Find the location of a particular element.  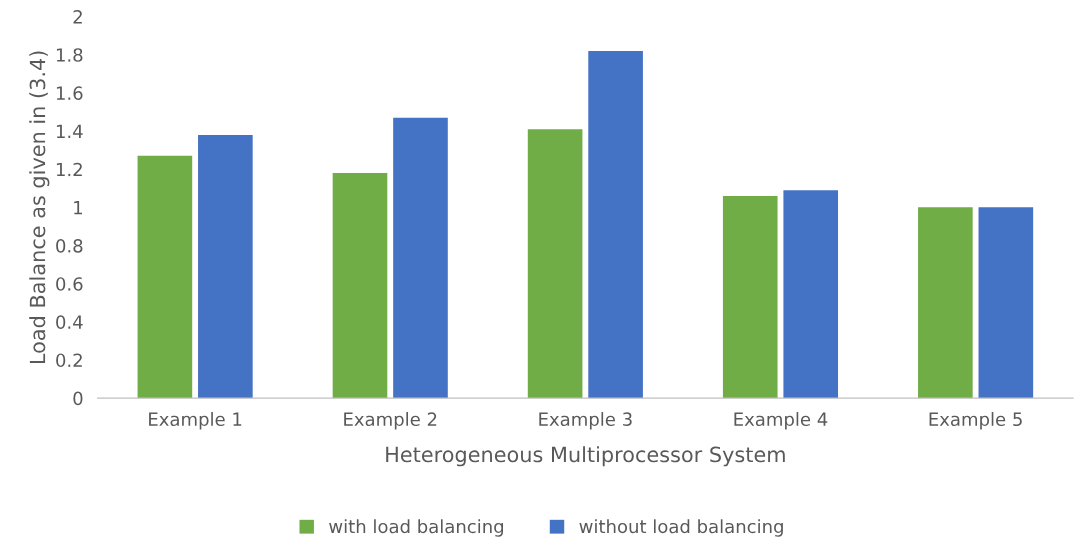

x-tick-label: Example 2 is located at coordinates (390, 421).